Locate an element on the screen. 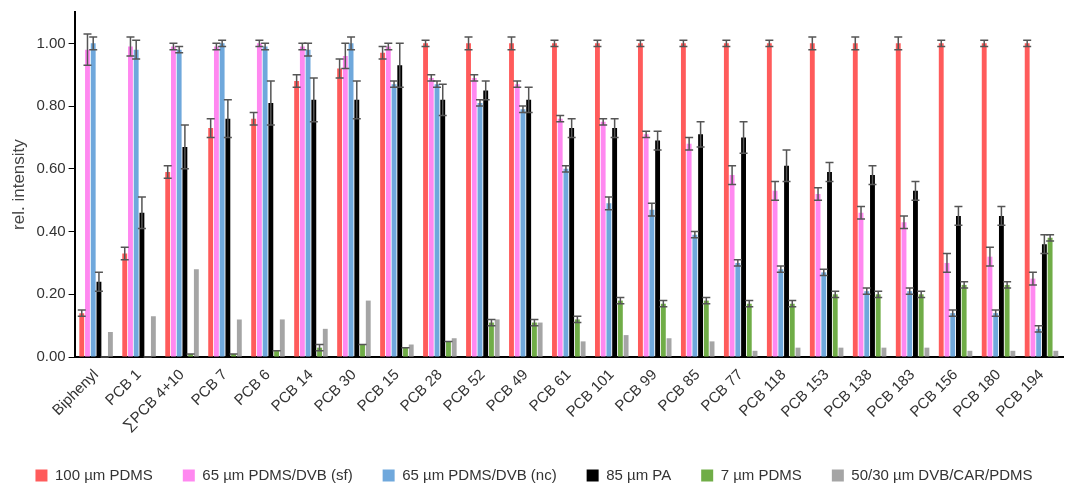 The width and height of the screenshot is (1073, 498). y-tick-label: 0.80 is located at coordinates (51, 105).